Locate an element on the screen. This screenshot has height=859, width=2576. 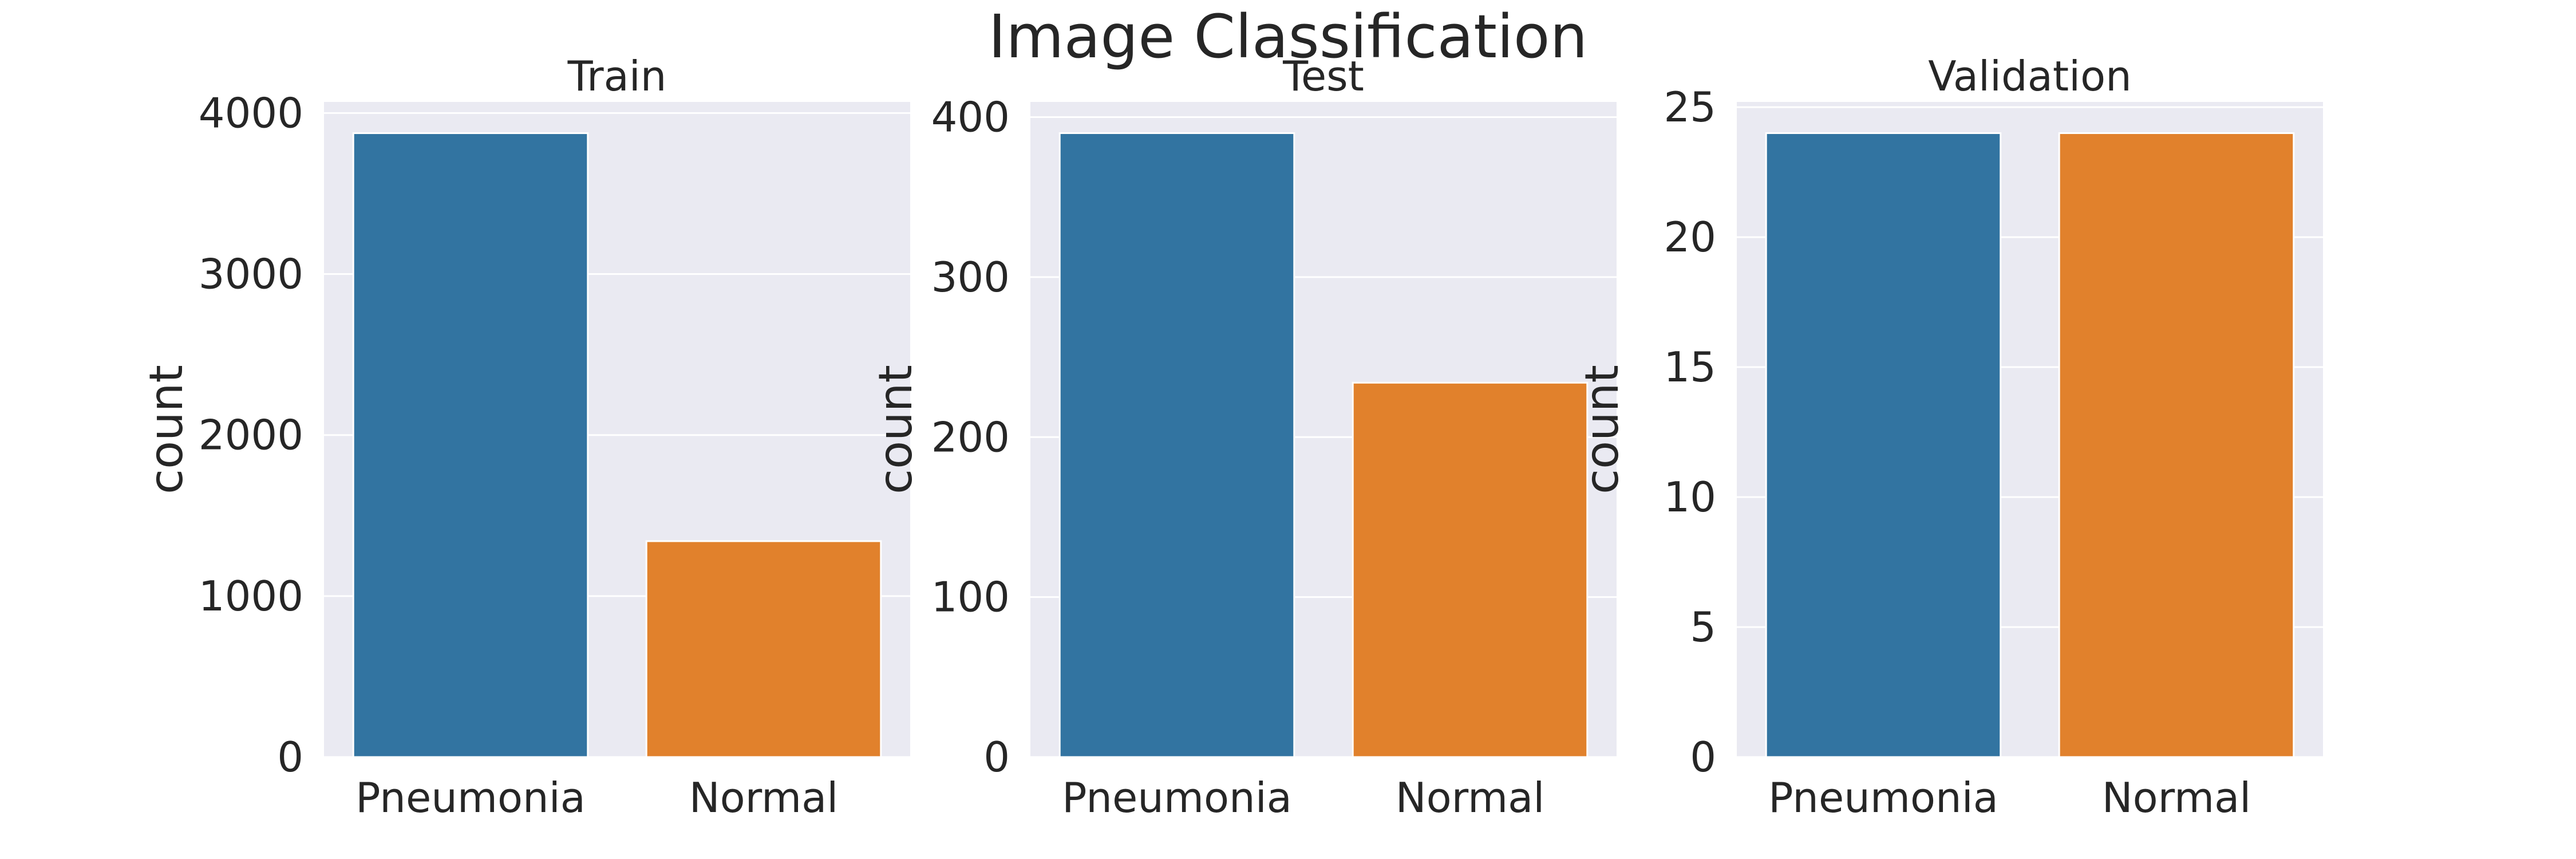
y-tick-label: 20 is located at coordinates (1690, 237).